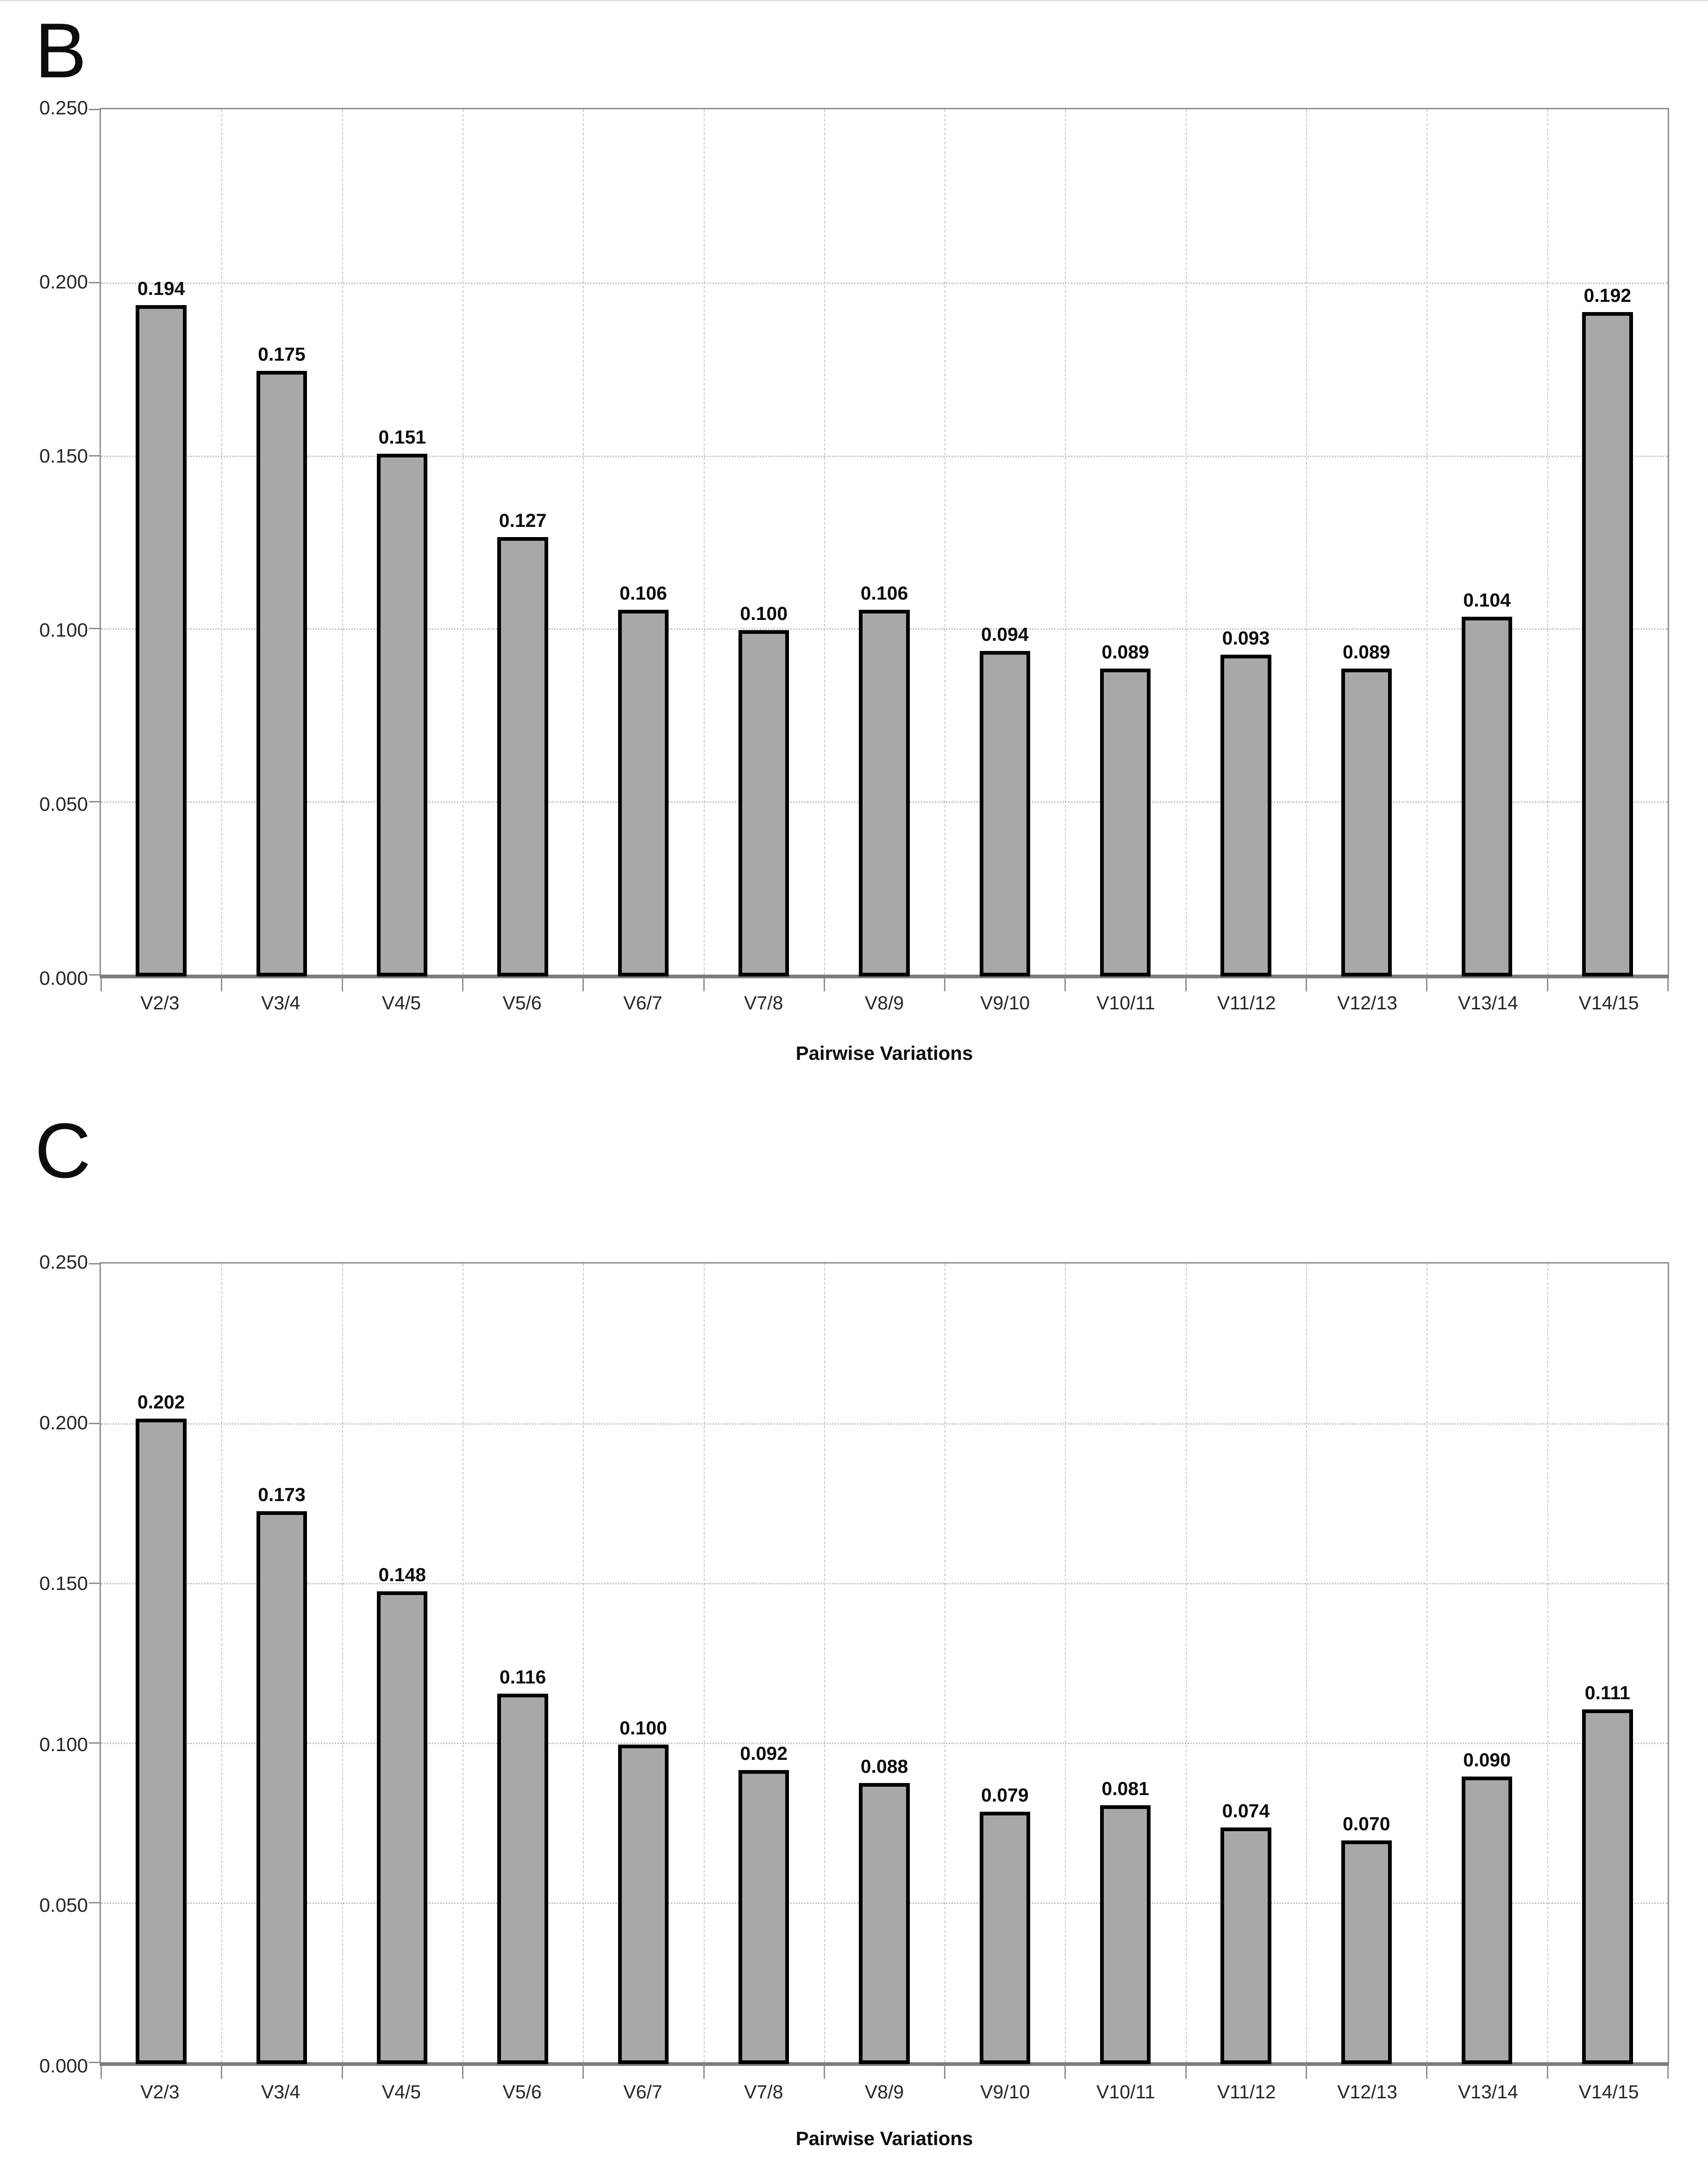 The image size is (1708, 2165). I want to click on panel-b-y-axis: 0.250 0.200 0.150 0.100 0.050 0.000, so click(44, 543).